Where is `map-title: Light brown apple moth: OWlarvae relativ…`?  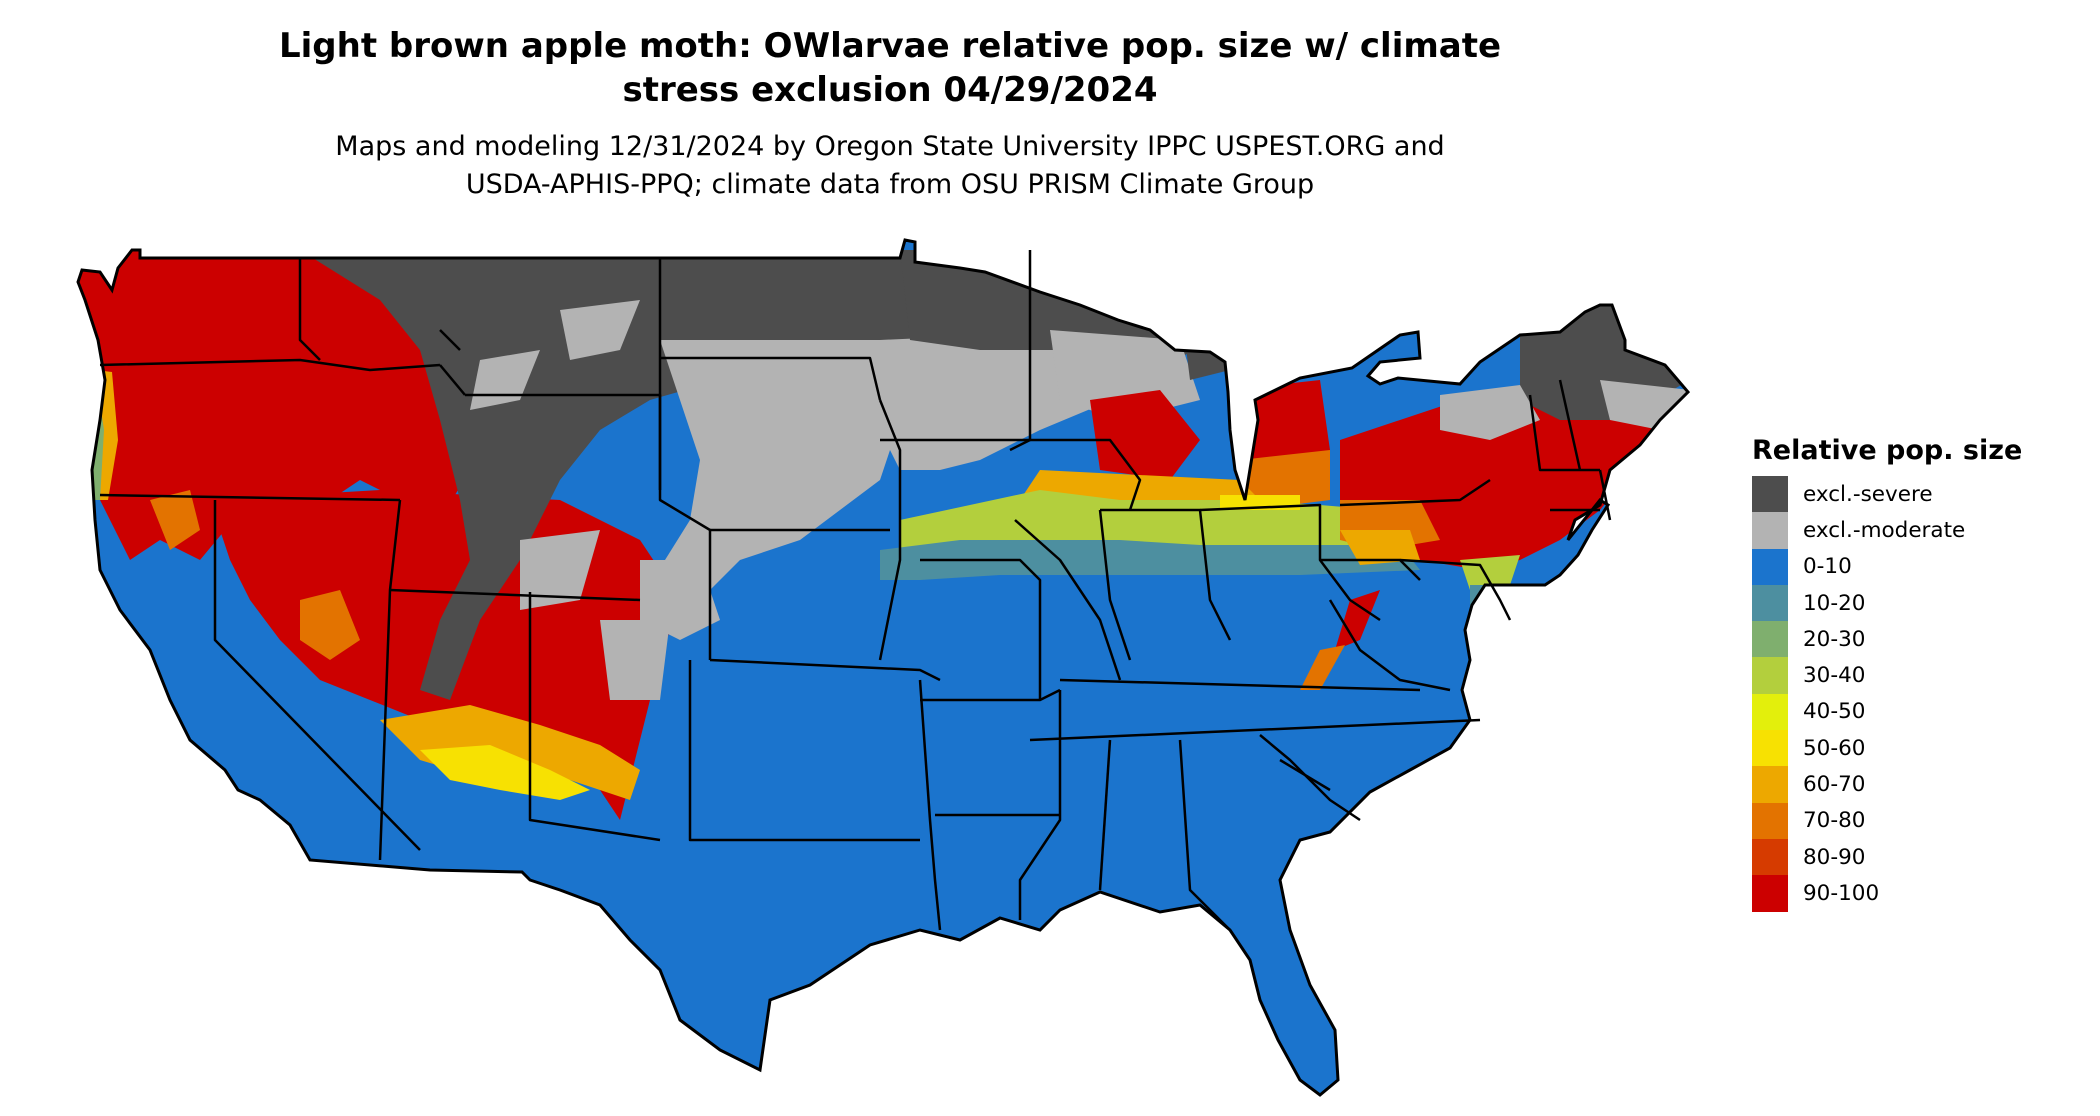 map-title: Light brown apple moth: OWlarvae relativ… is located at coordinates (890, 68).